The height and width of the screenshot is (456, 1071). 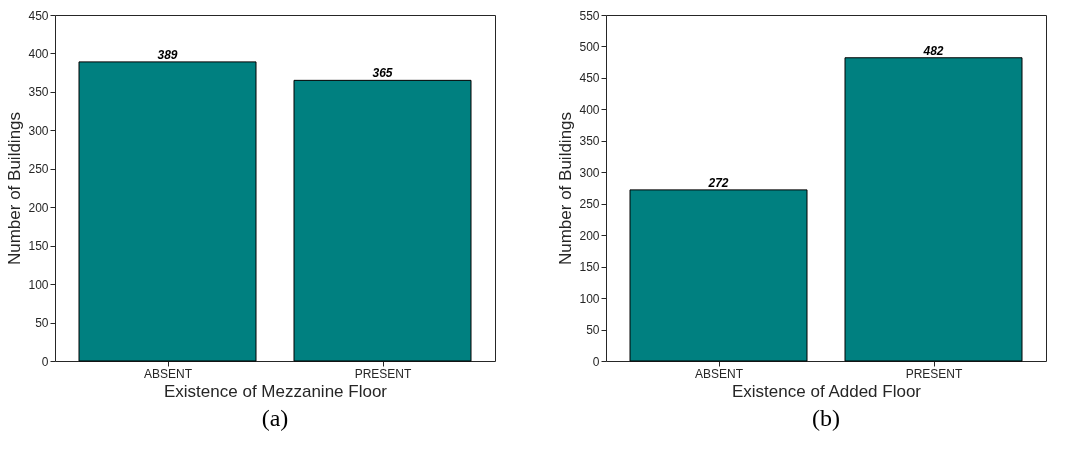 What do you see at coordinates (826, 391) in the screenshot?
I see `x-axis-title: Existence of Added Floor` at bounding box center [826, 391].